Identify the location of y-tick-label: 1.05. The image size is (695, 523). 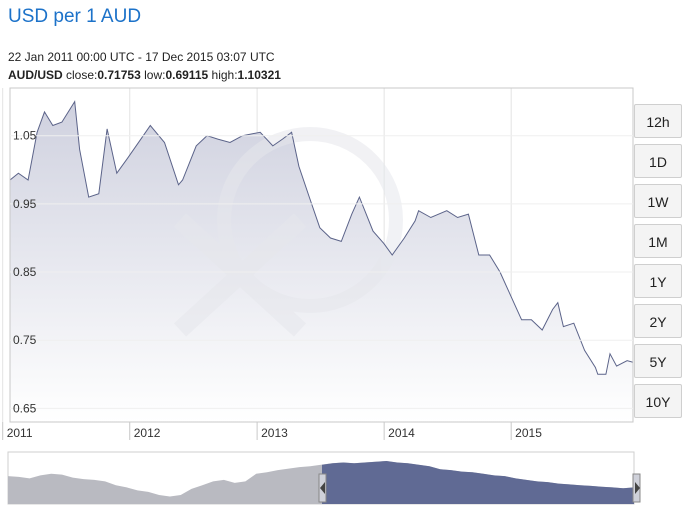
(25, 136).